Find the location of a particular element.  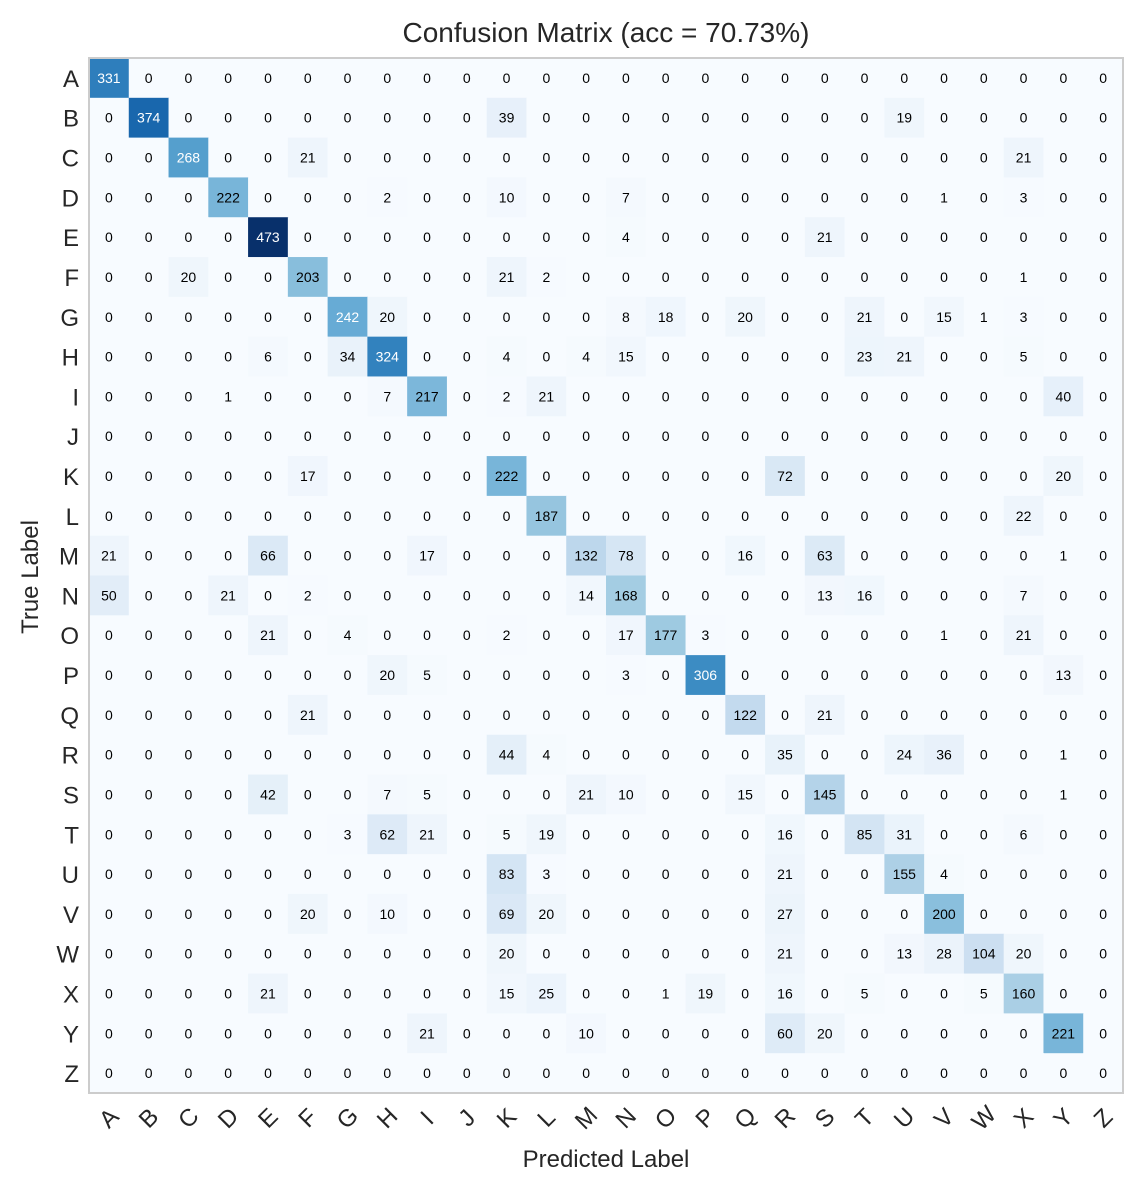

cell-value-label: 122 is located at coordinates (746, 715).